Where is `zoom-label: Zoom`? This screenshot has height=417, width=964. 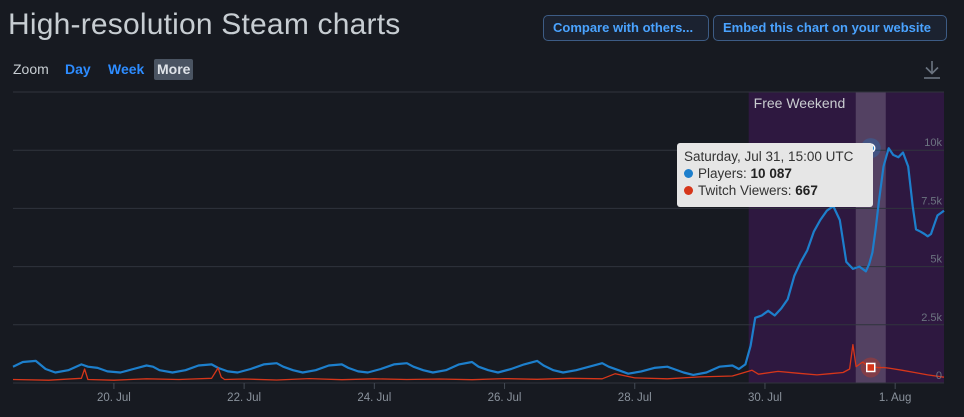
zoom-label: Zoom is located at coordinates (31, 69).